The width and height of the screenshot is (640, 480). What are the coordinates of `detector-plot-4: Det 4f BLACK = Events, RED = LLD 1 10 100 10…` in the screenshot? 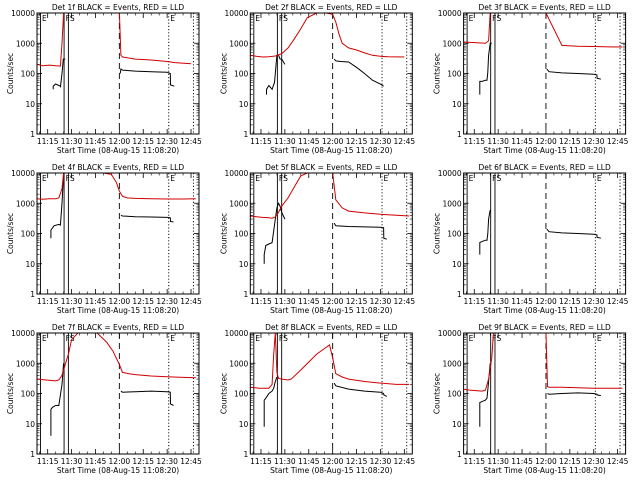 It's located at (104, 239).